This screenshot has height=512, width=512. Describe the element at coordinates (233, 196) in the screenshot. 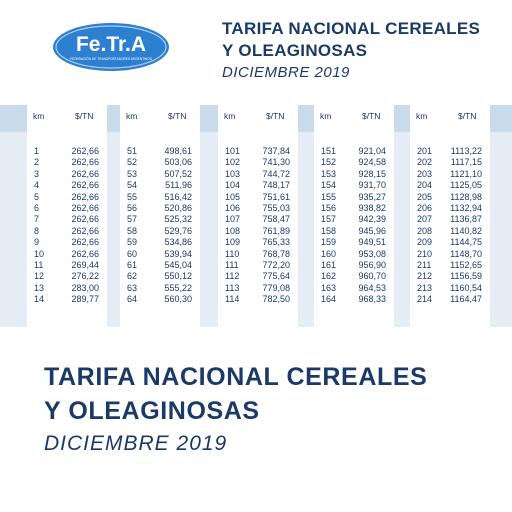

I see `km-cell: 105` at that location.